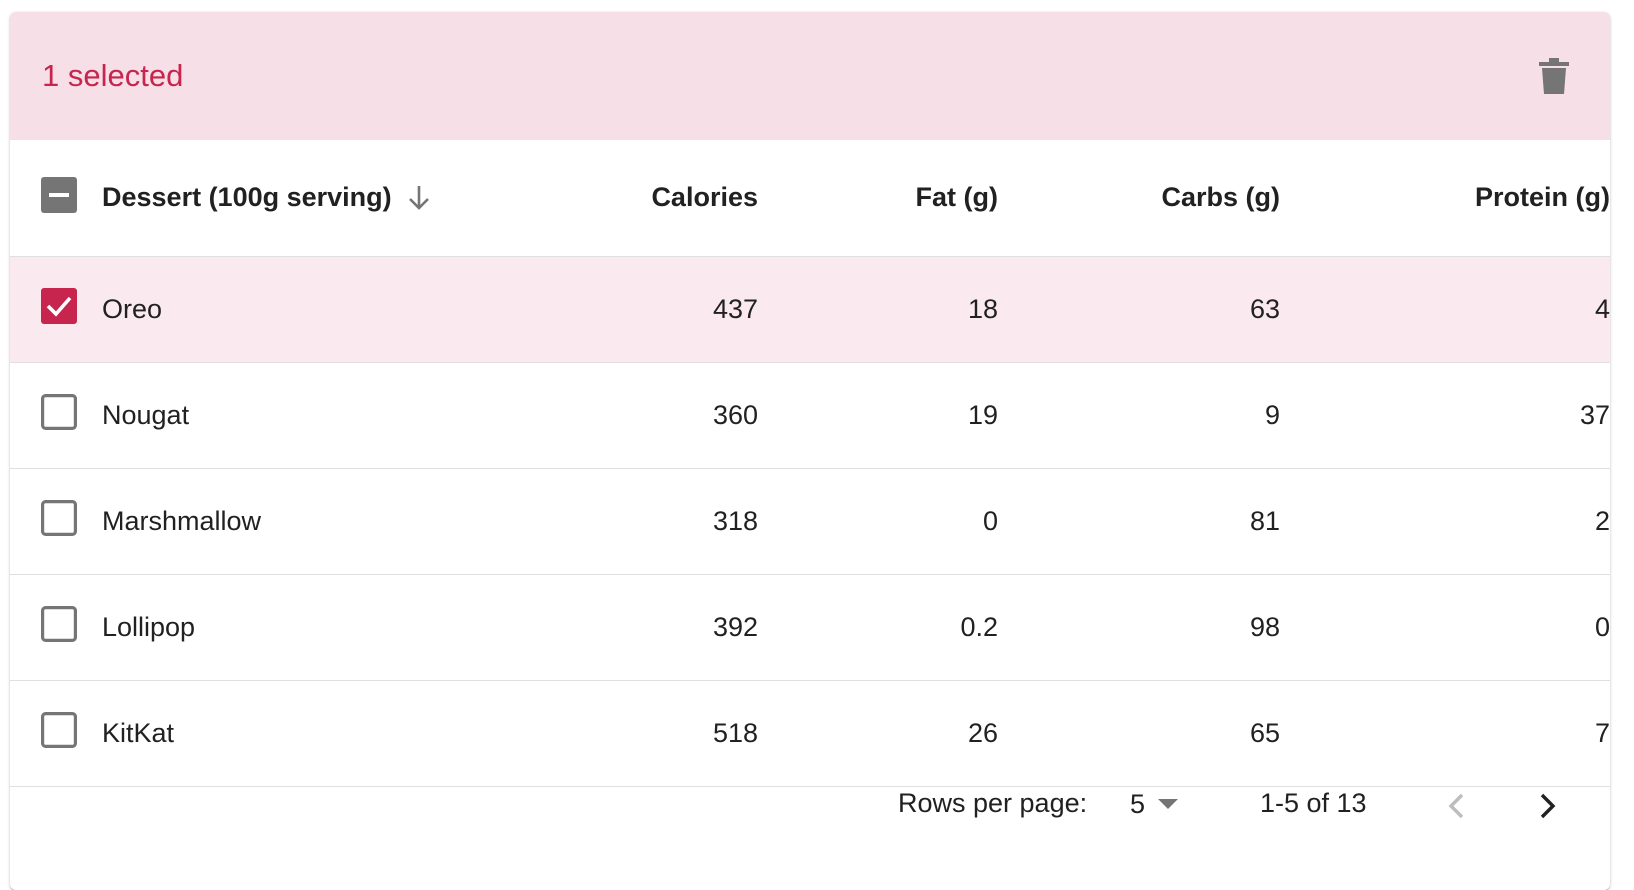 This screenshot has width=1634, height=890. What do you see at coordinates (419, 198) in the screenshot?
I see `arrow-down-icon` at bounding box center [419, 198].